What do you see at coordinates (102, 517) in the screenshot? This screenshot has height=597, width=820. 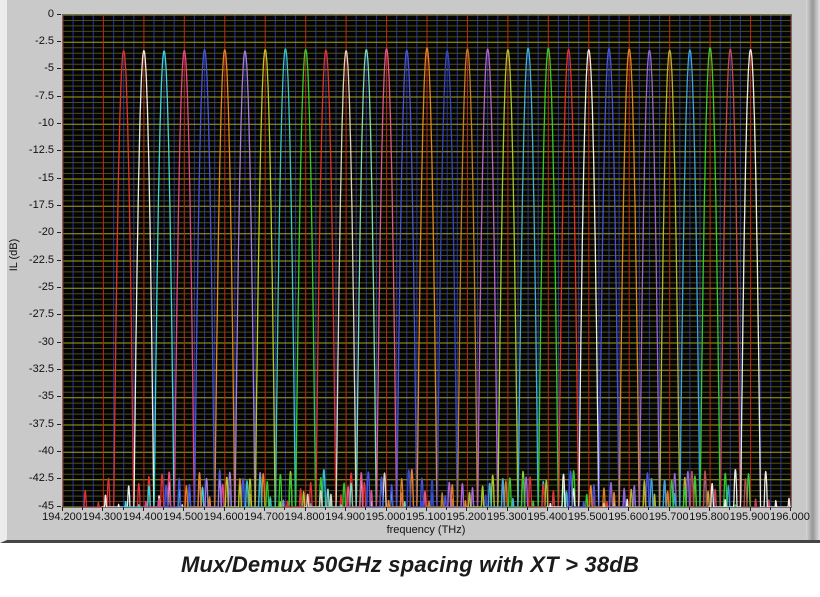 I see `x-tick-label: 194.300` at bounding box center [102, 517].